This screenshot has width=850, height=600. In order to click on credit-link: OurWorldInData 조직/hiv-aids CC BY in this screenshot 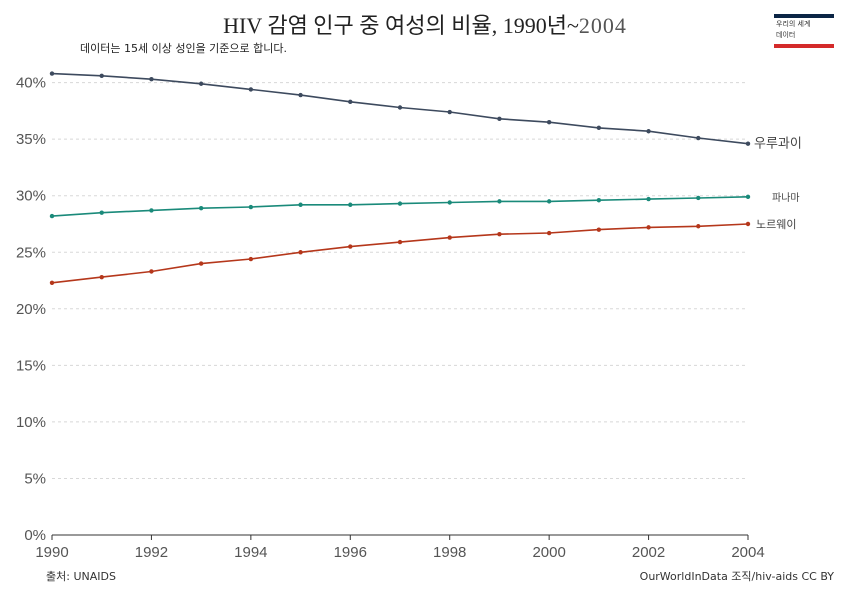, I will do `click(736, 576)`.